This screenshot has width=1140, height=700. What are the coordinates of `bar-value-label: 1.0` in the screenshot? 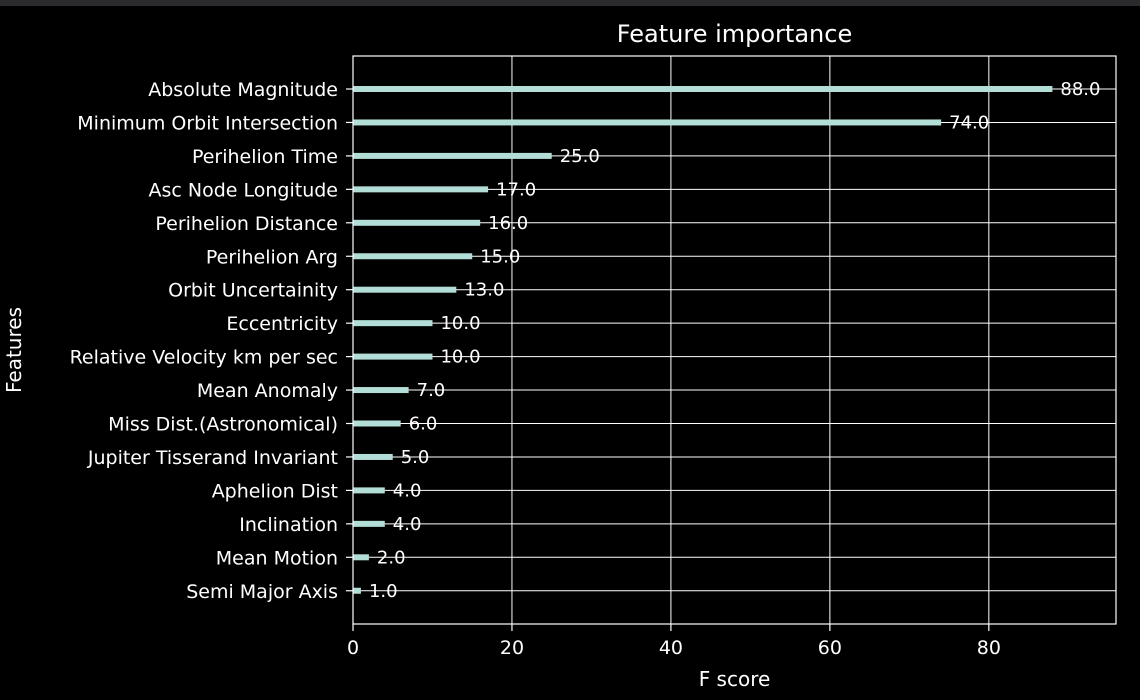 It's located at (383, 591).